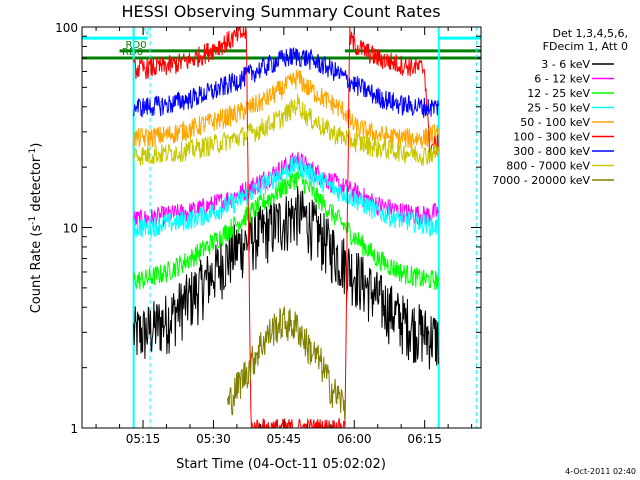 The height and width of the screenshot is (480, 640). What do you see at coordinates (590, 33) in the screenshot?
I see `legend-header: Det 1,3,4,5,6,` at bounding box center [590, 33].